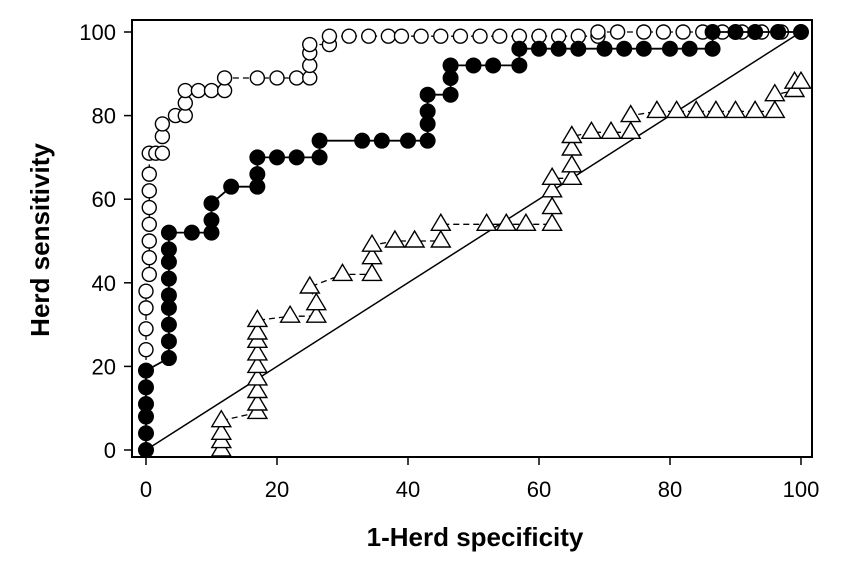  Describe the element at coordinates (105, 241) in the screenshot. I see `y-axis: 0 20 40 60 80 100` at that location.